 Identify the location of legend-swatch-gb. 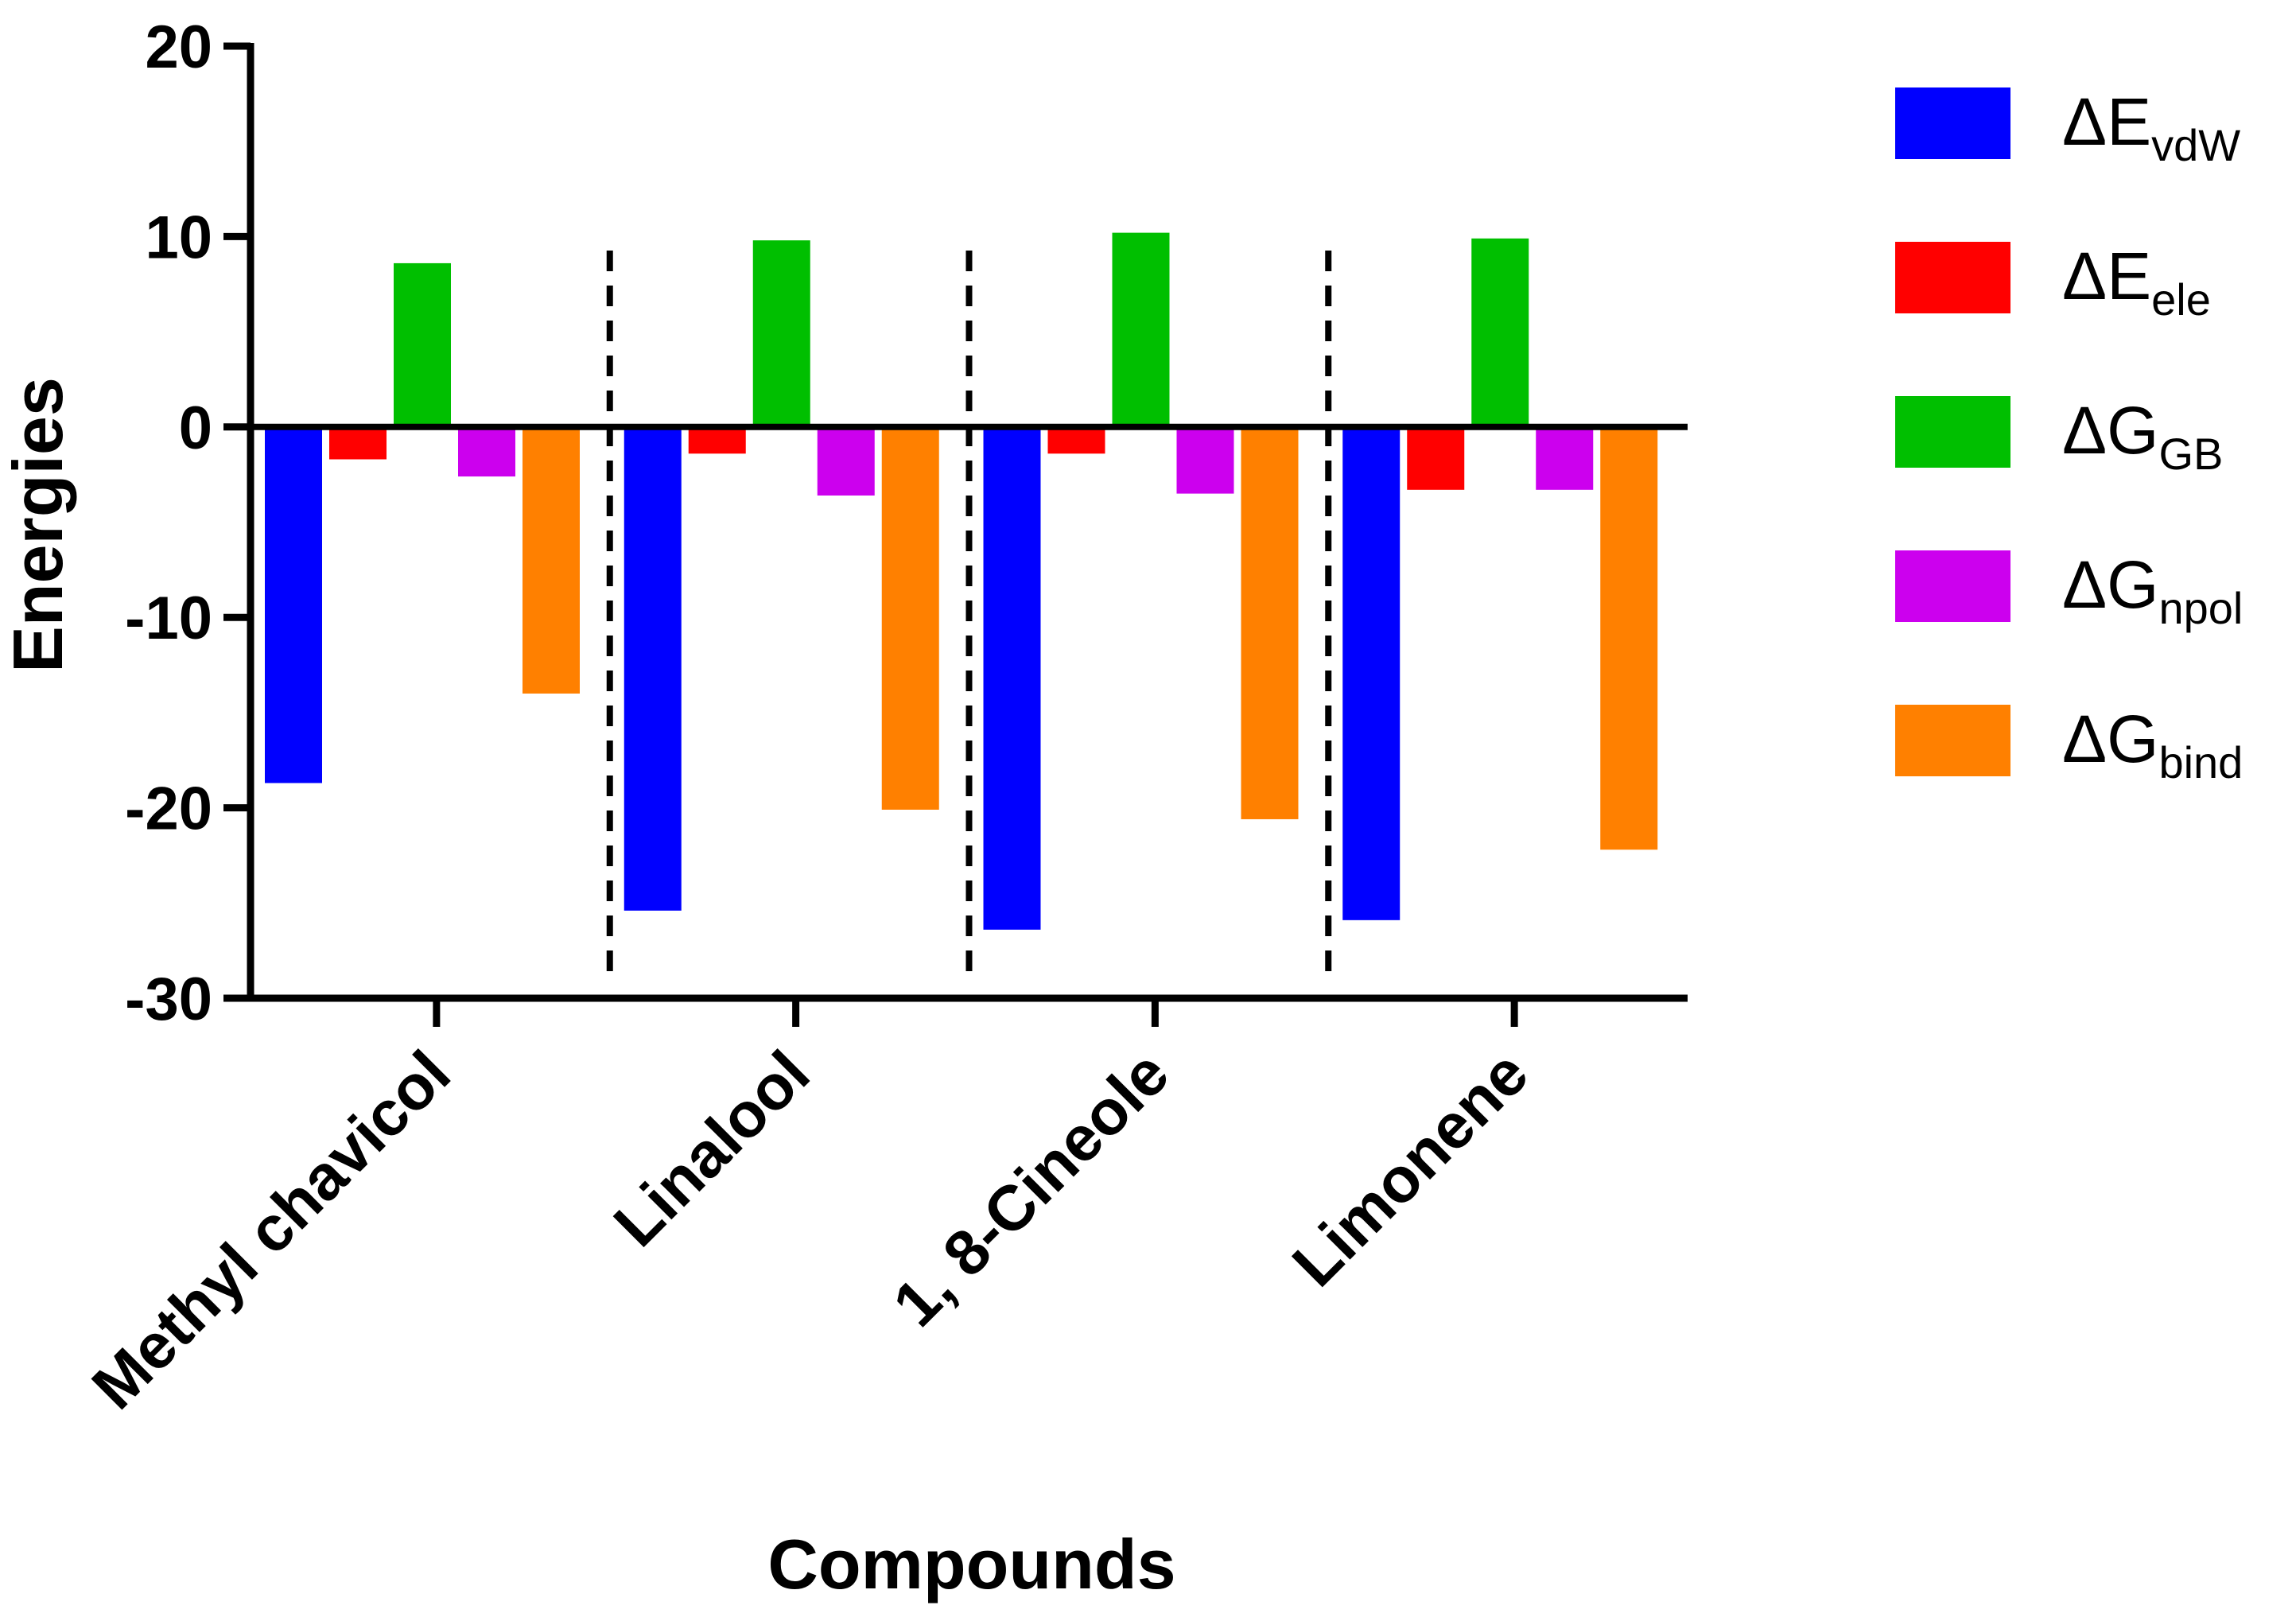
(1953, 432).